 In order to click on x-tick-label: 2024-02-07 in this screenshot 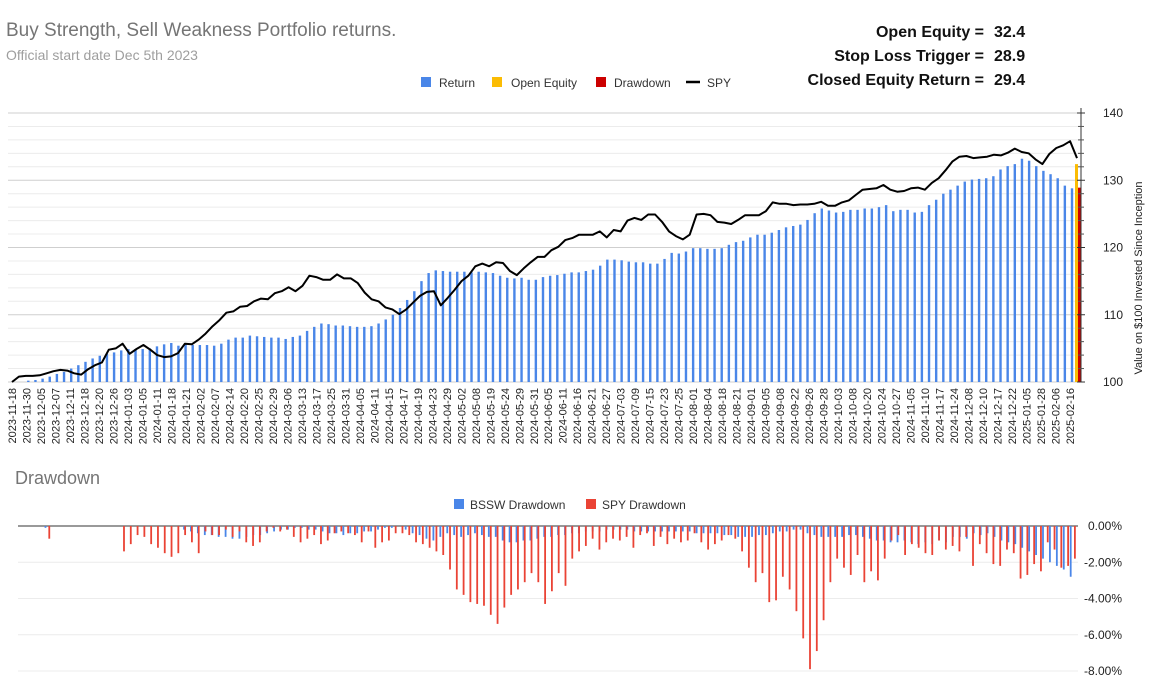, I will do `click(216, 416)`.